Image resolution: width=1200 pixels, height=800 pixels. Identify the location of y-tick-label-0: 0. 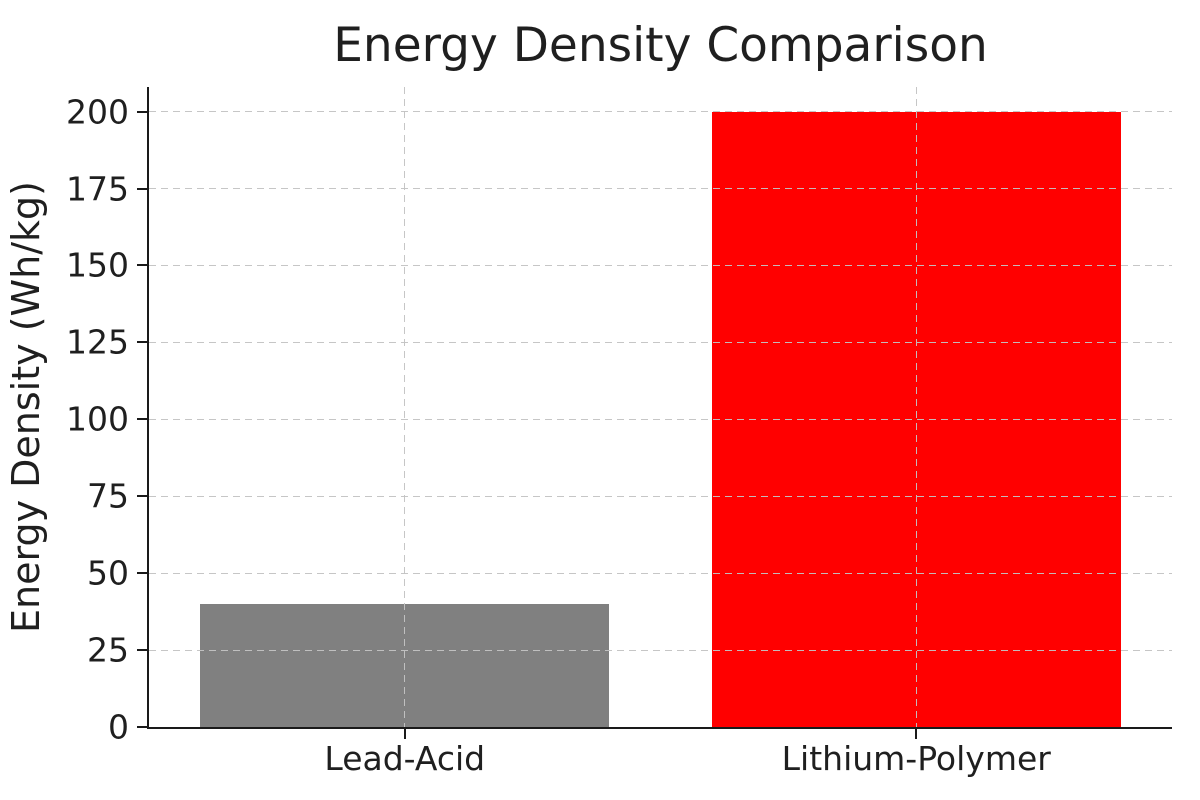
(118, 727).